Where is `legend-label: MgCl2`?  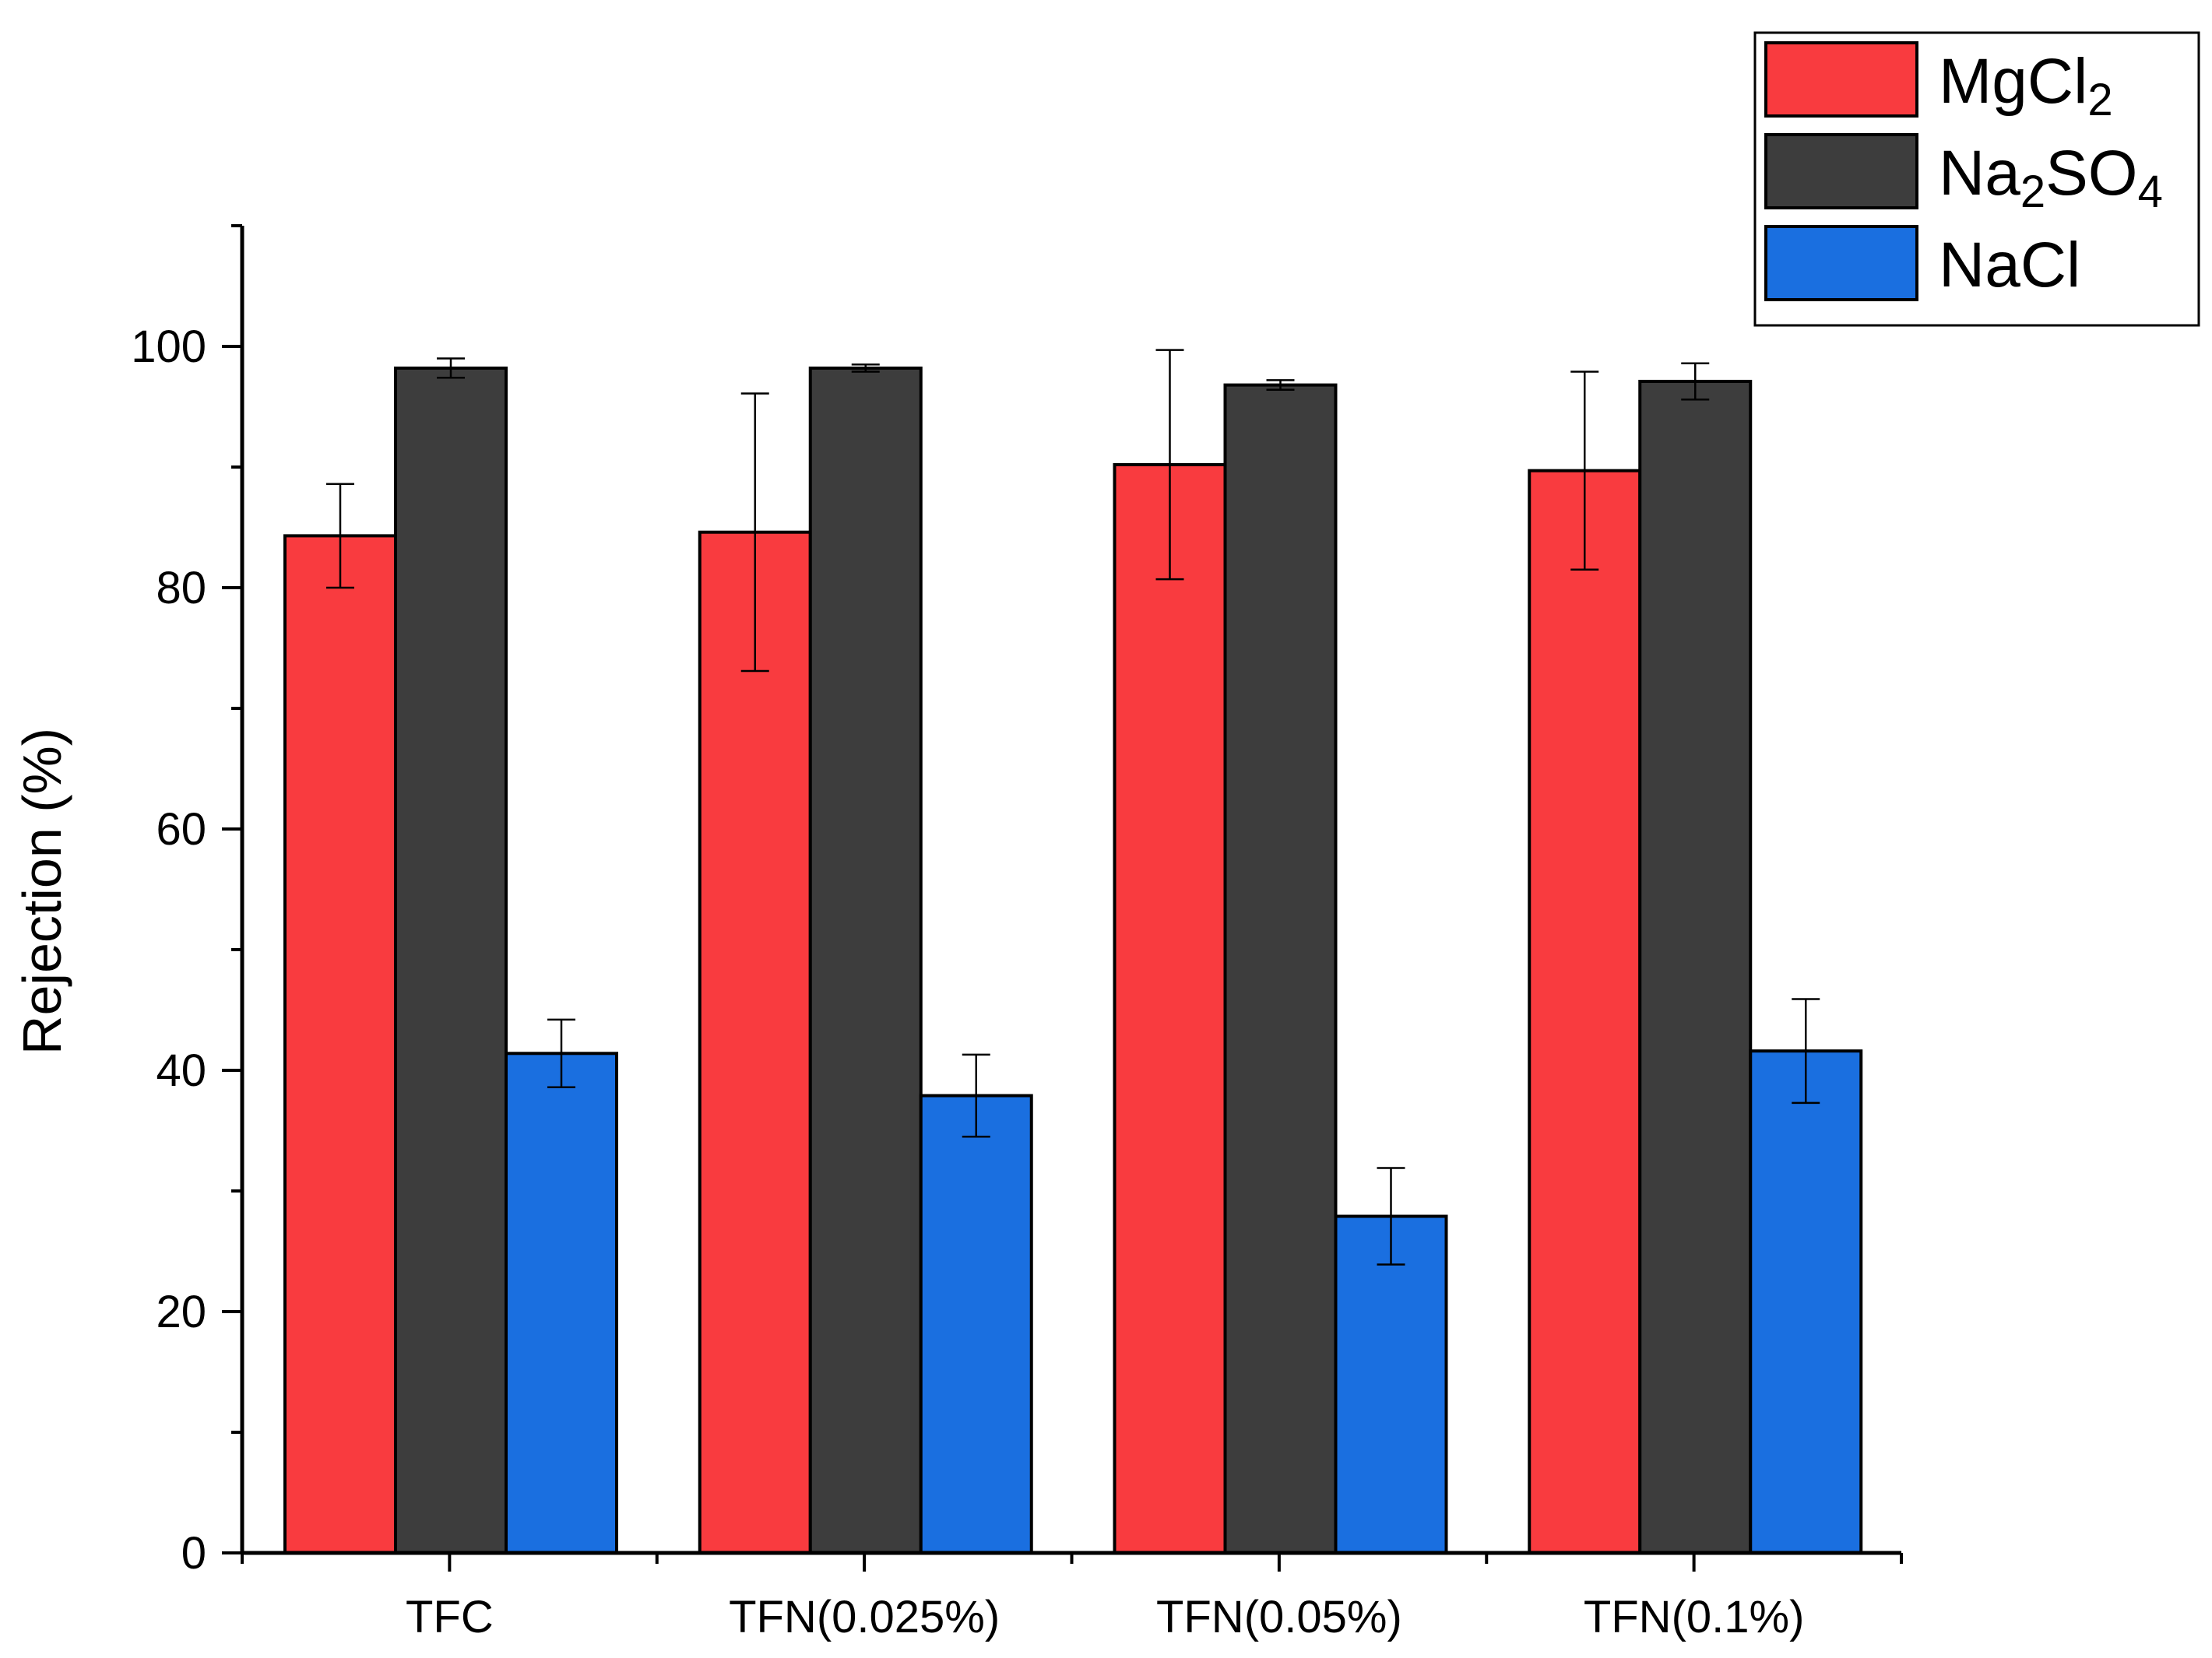
legend-label: MgCl2 is located at coordinates (2026, 85).